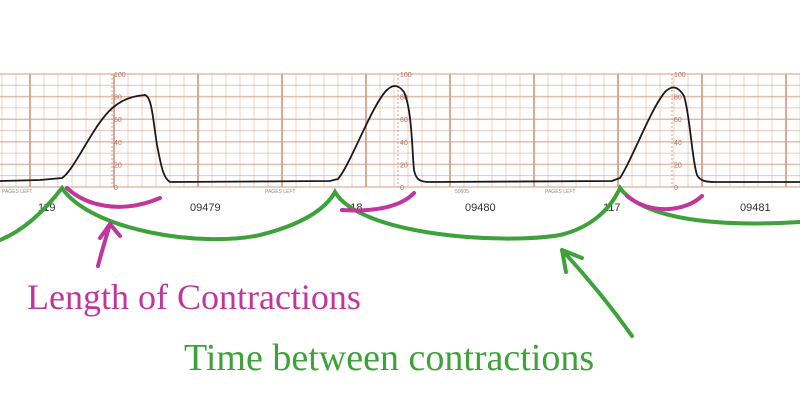  Describe the element at coordinates (480, 208) in the screenshot. I see `strip-number: 09480` at that location.